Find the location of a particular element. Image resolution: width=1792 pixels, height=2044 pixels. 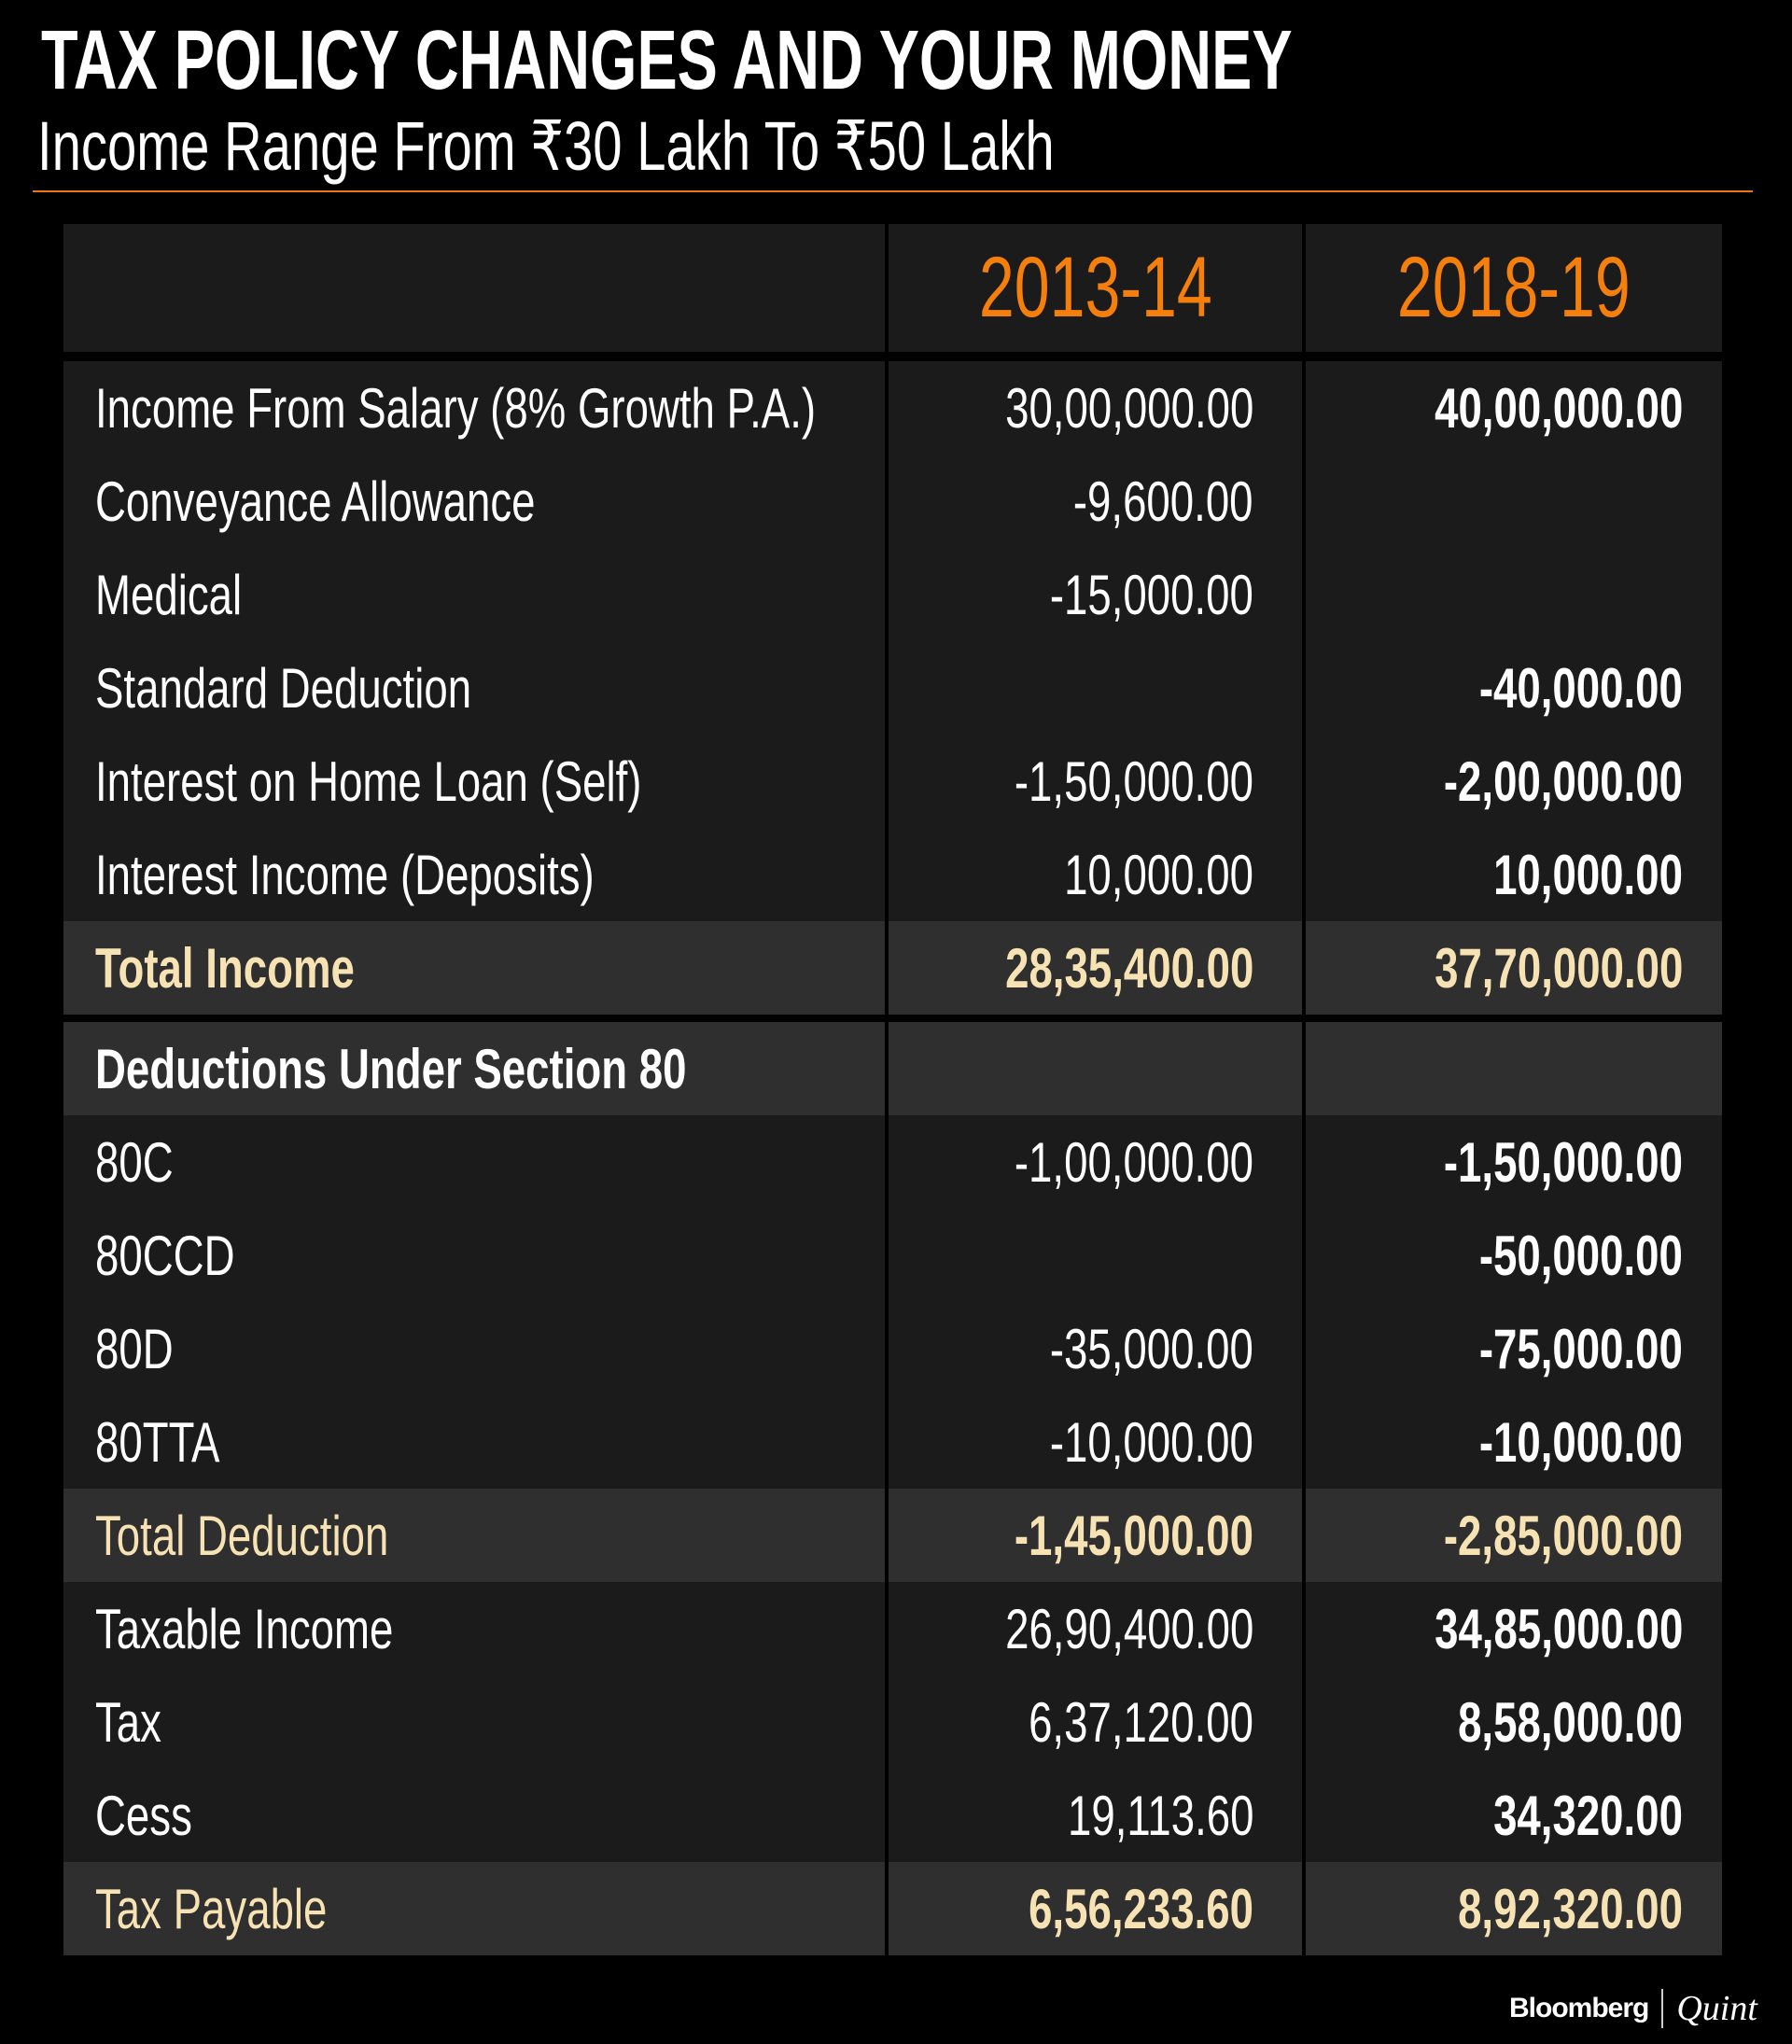

table-row: 80TTA -10,000.00 -10,000.00 is located at coordinates (892, 1442).